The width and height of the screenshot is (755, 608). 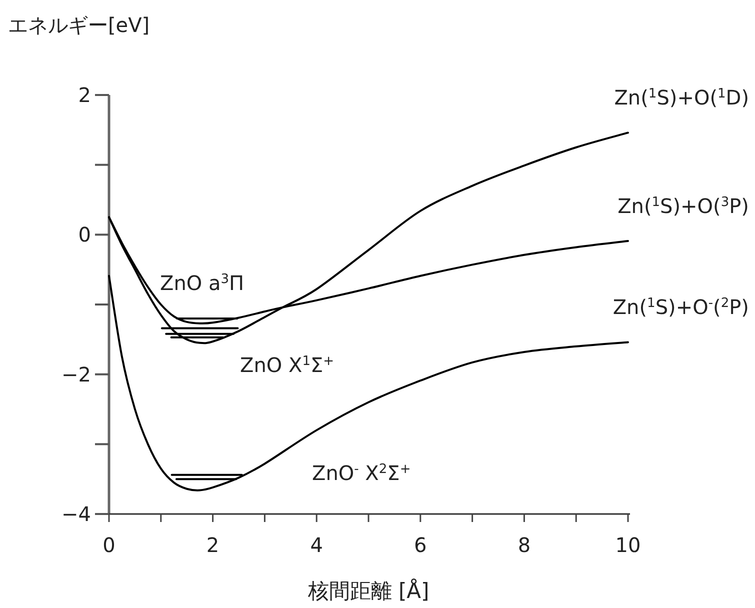 I want to click on x-tick-label: 10, so click(x=628, y=545).